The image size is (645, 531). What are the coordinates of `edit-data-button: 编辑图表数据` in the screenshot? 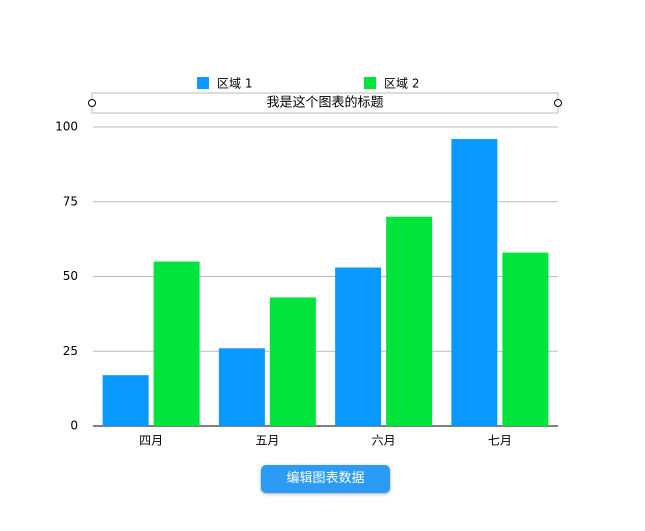 It's located at (325, 479).